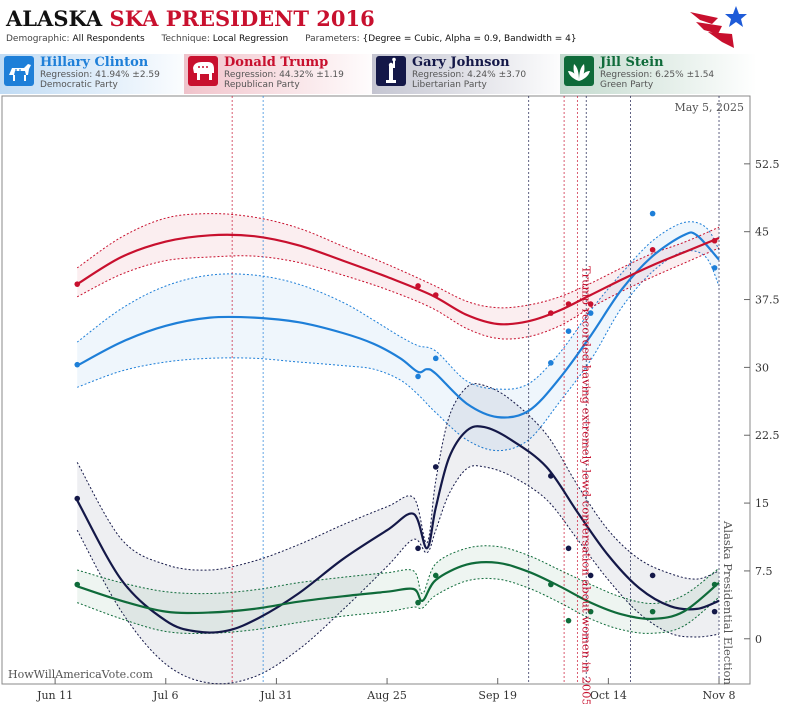 The width and height of the screenshot is (789, 704). I want to click on candidate-regression: Regression: 41.94% ±2.59, so click(100, 75).